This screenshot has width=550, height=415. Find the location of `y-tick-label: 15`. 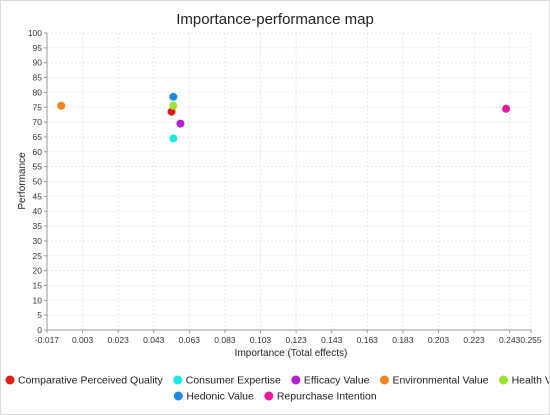

y-tick-label: 15 is located at coordinates (38, 285).